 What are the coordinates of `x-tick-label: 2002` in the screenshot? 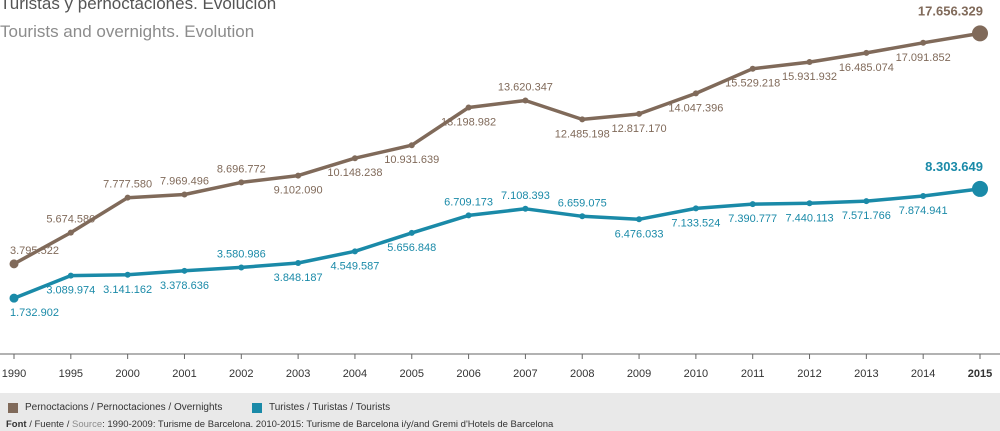 It's located at (241, 374).